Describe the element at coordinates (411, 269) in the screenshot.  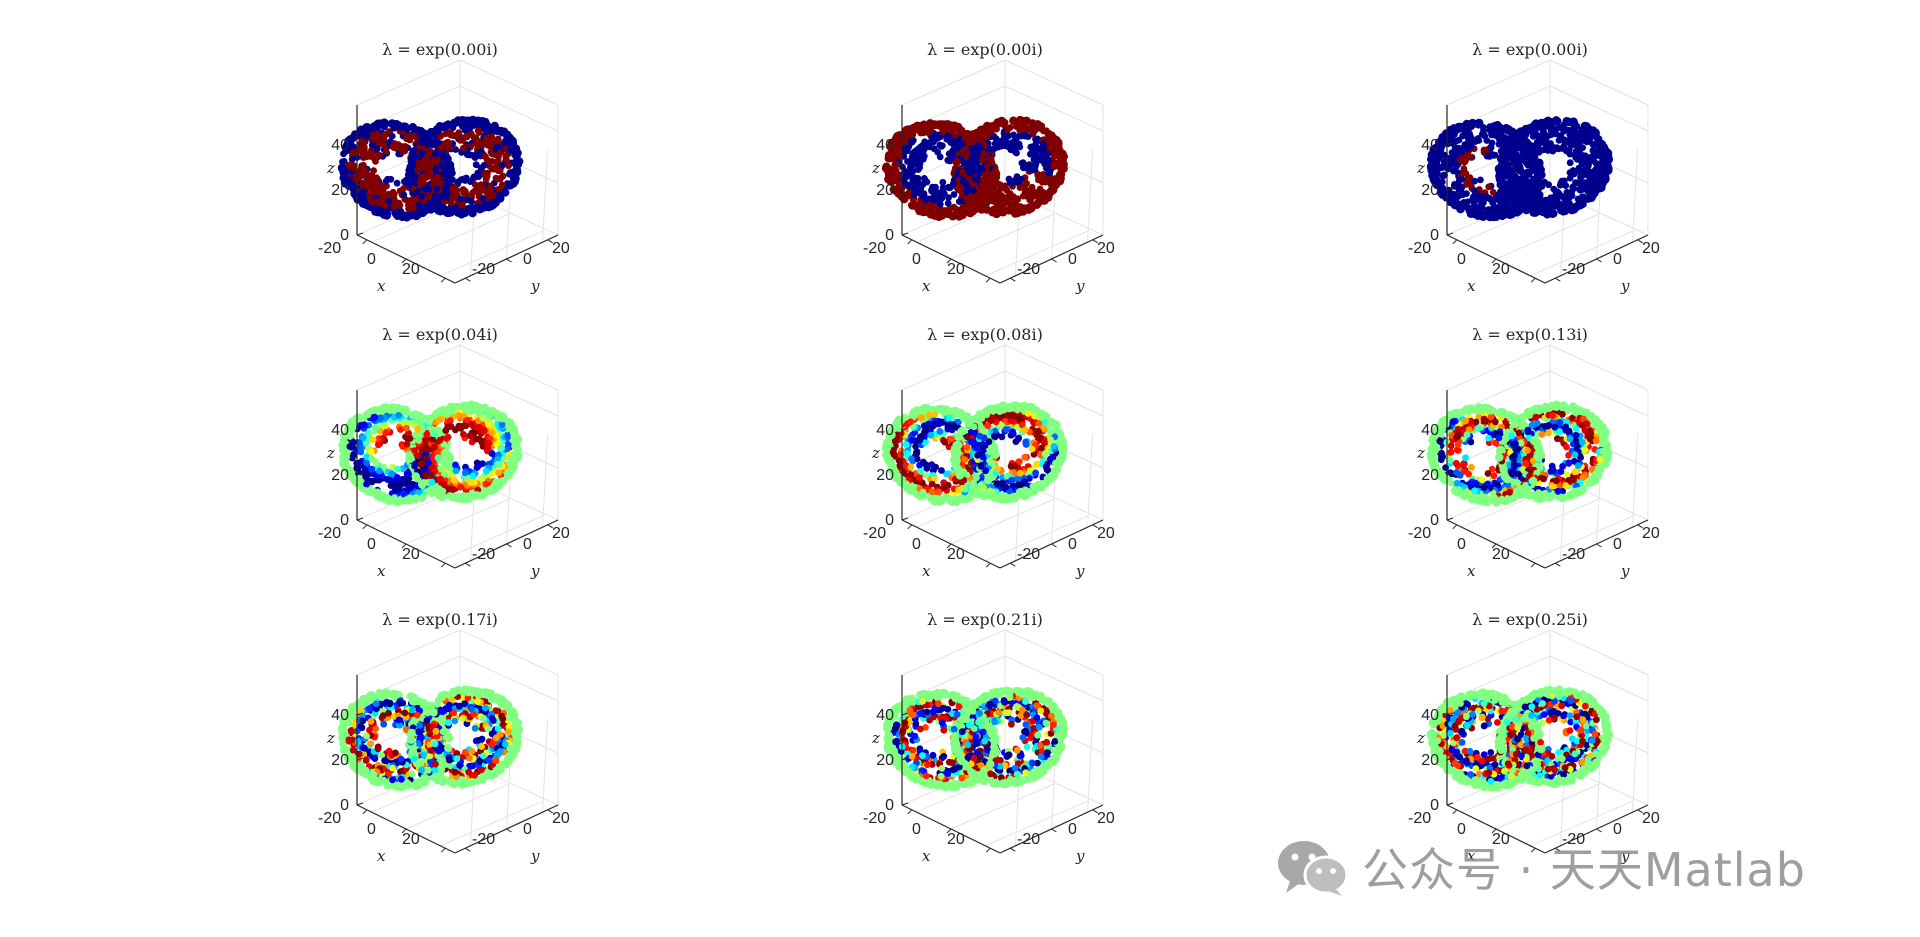
I see `x-tick-label: 20` at that location.